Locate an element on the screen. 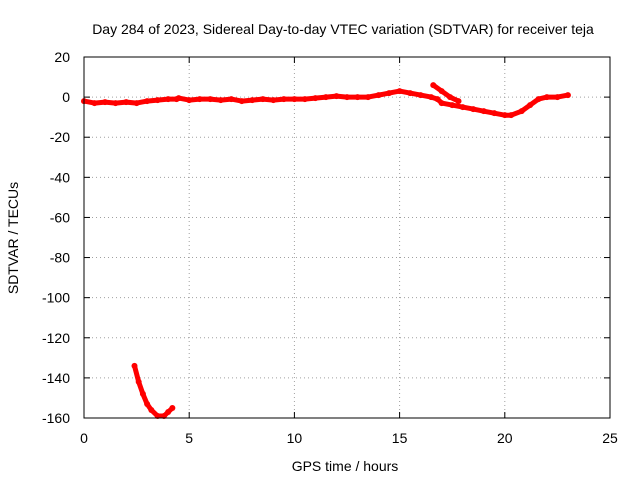 The image size is (640, 480). series-trace-spike is located at coordinates (445, 93).